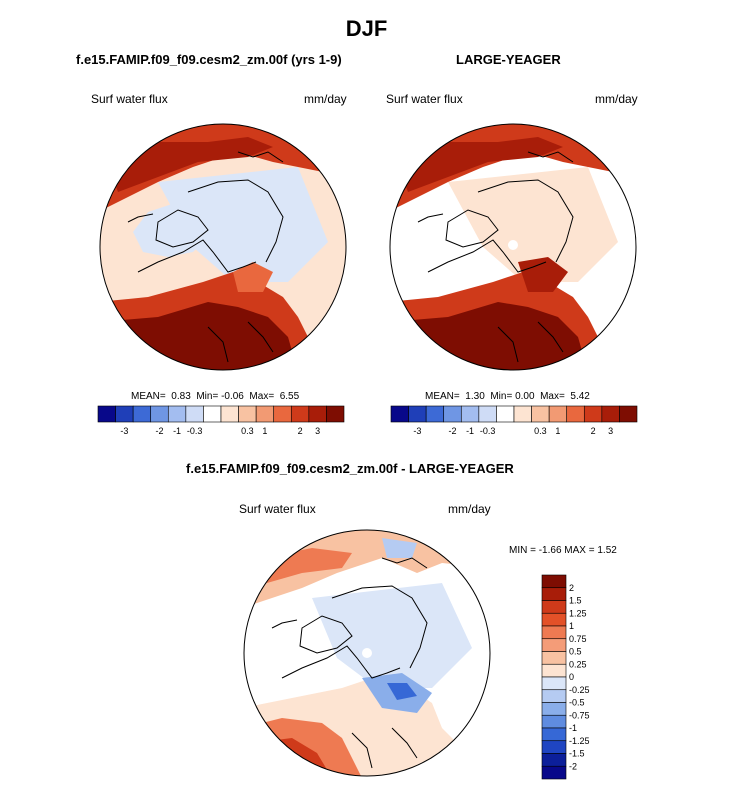  I want to click on panel-2-variable: Surf water flux, so click(424, 99).